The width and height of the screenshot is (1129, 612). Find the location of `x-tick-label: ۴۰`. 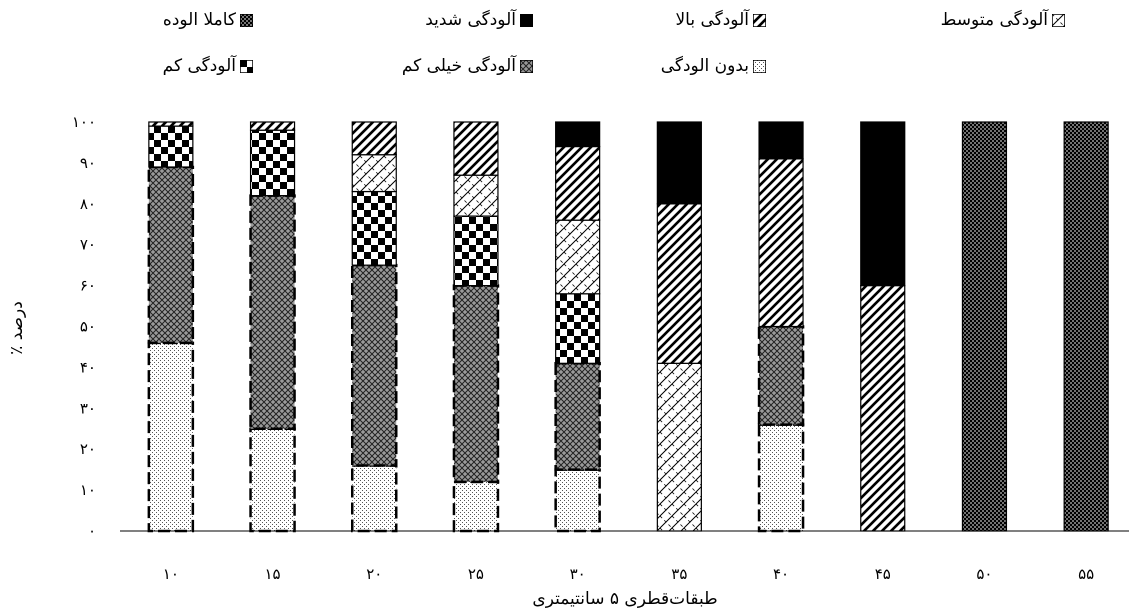

x-tick-label: ۴۰ is located at coordinates (781, 574).